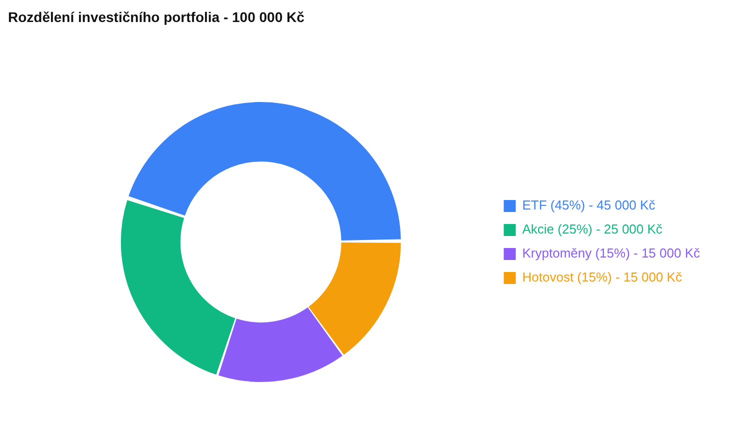  What do you see at coordinates (592, 229) in the screenshot?
I see `legend-label: Akcie (25%) - 25 000 Kč` at bounding box center [592, 229].